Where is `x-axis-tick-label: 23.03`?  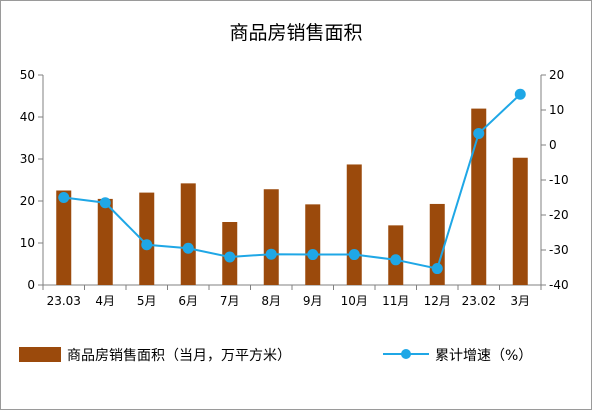
x-axis-tick-label: 23.03 is located at coordinates (64, 301).